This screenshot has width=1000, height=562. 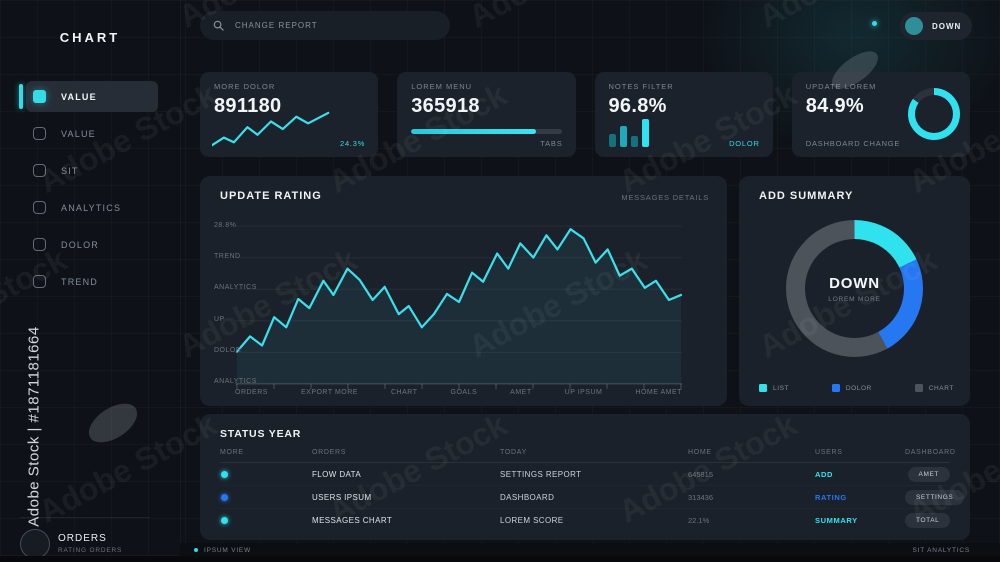 What do you see at coordinates (947, 26) in the screenshot?
I see `toggle-label: DOWN` at bounding box center [947, 26].